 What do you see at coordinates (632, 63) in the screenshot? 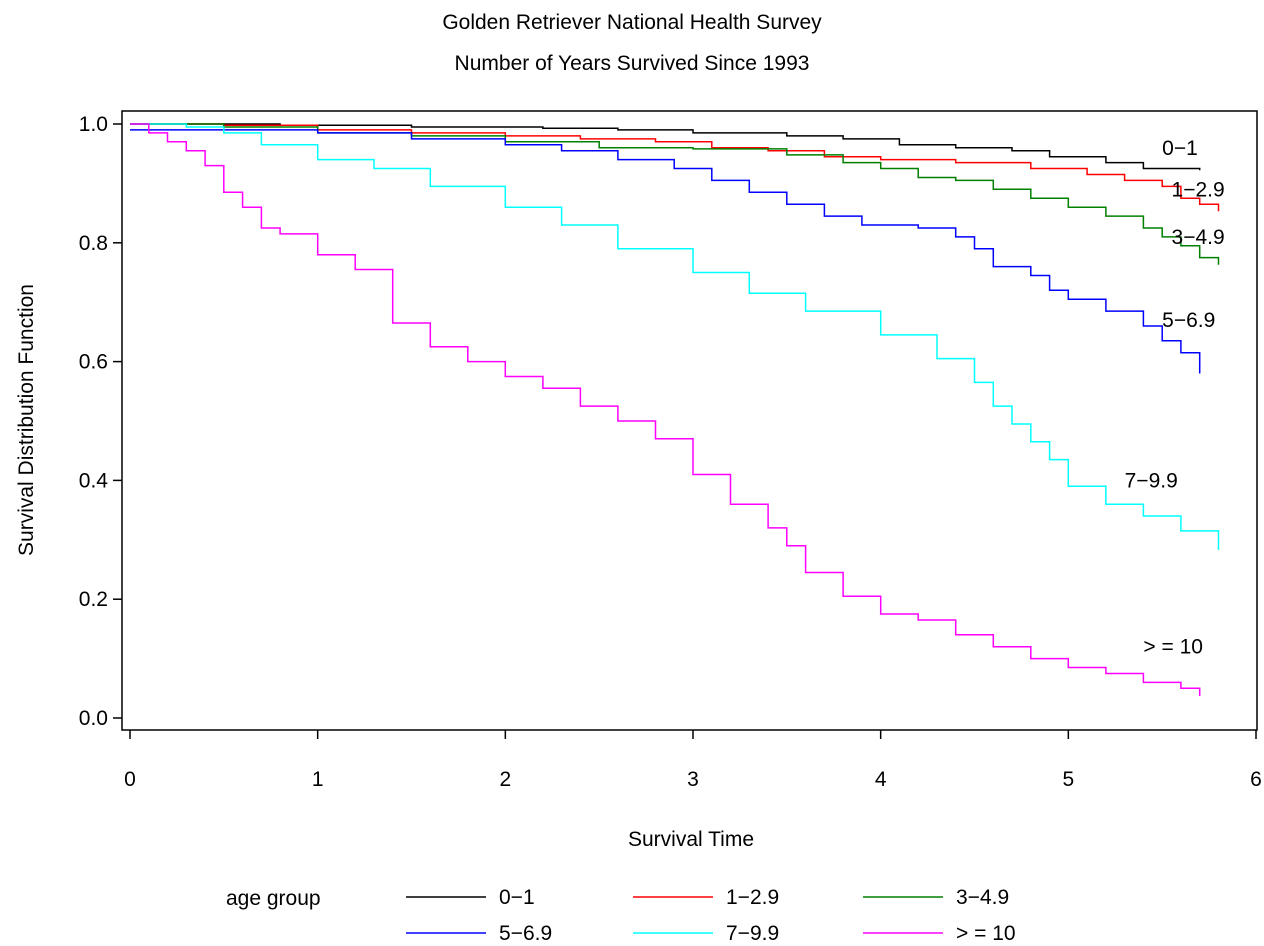
I see `chart-subtitle: Number of Years Survived Since 1993` at bounding box center [632, 63].